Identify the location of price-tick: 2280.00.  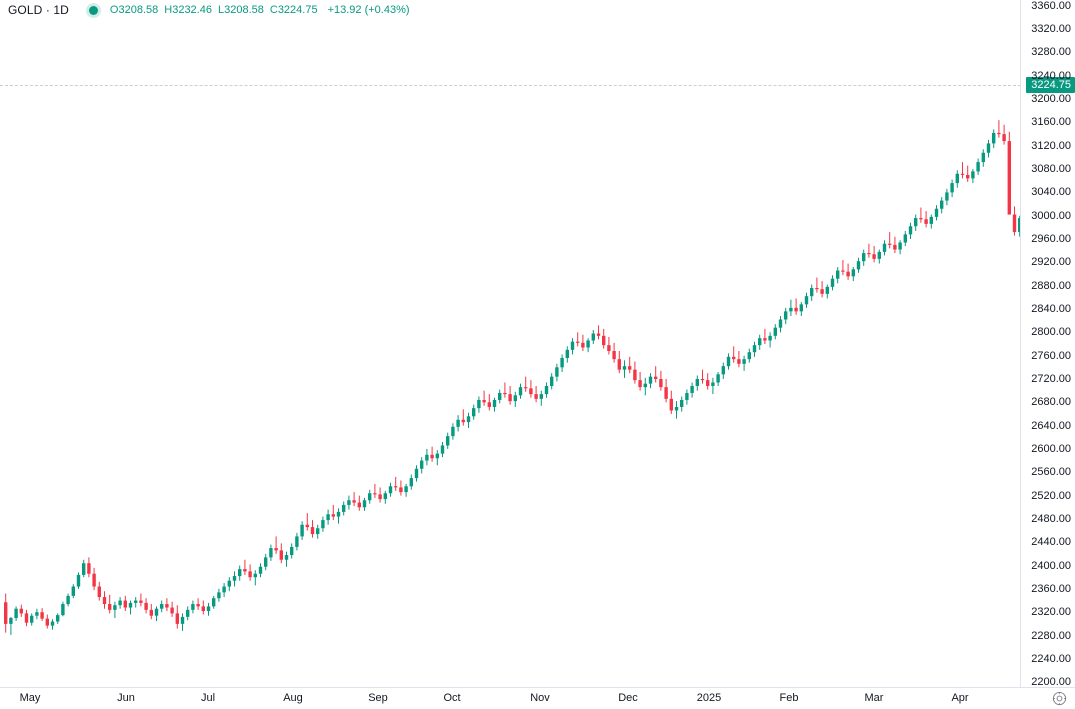
(1051, 635).